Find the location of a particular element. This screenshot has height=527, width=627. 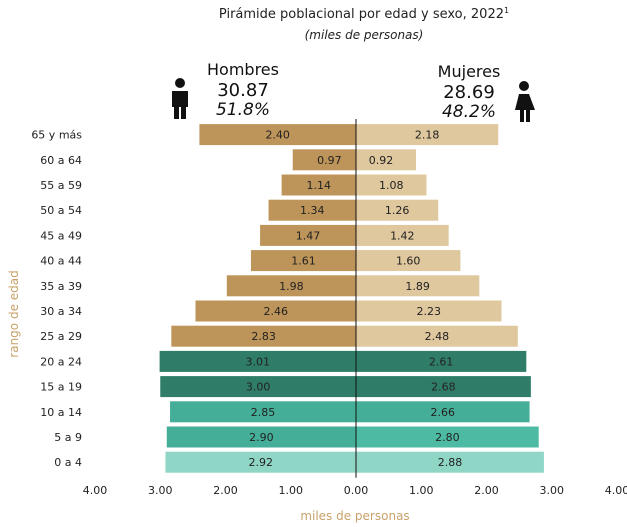

x-axis-label: miles de personas is located at coordinates (354, 516).